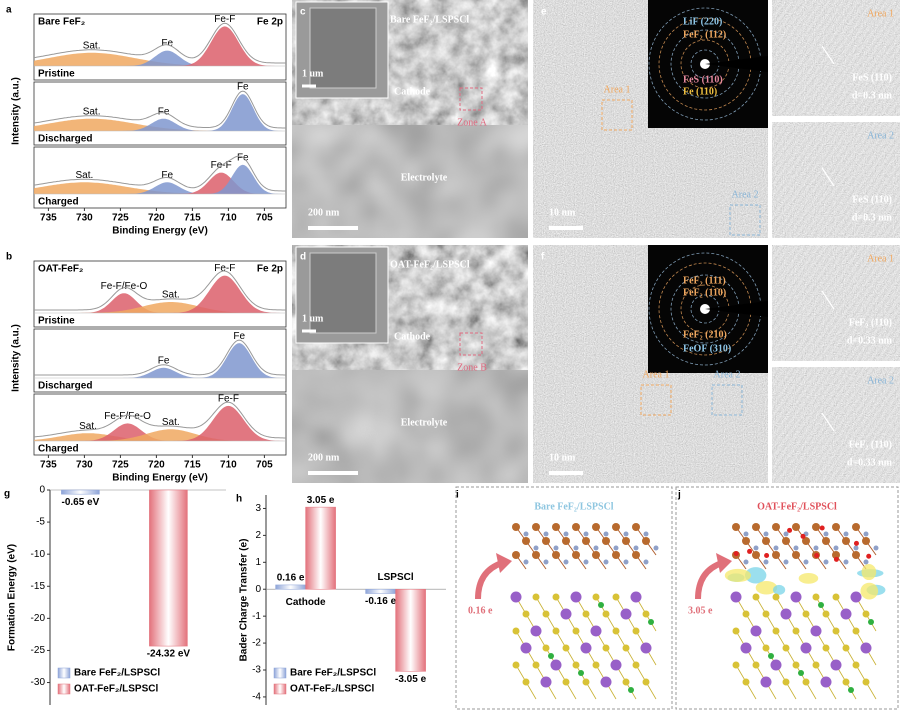  I want to click on spectrum-frame, so click(160, 47).